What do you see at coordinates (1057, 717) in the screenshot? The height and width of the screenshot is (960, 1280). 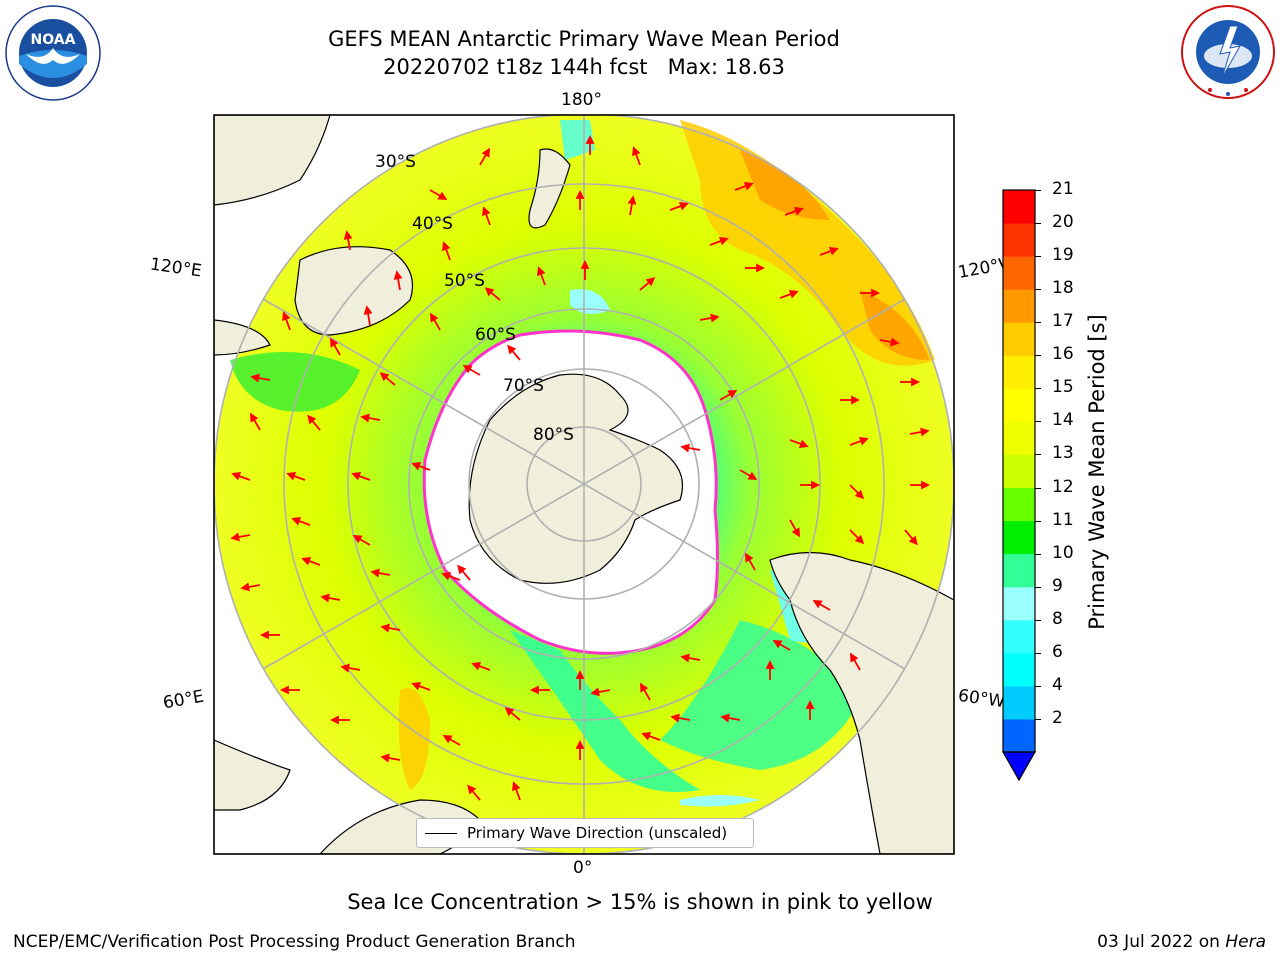 I see `colorbar-tick-label: 2` at bounding box center [1057, 717].